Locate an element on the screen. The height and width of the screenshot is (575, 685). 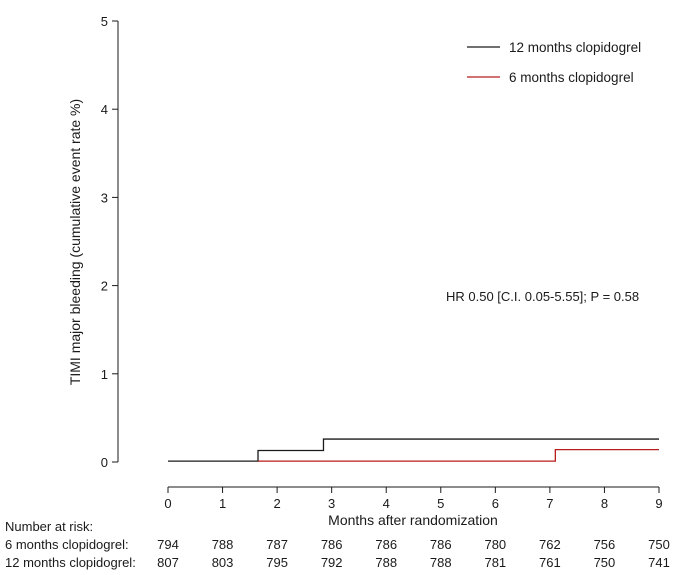
x-tick-label: 0 is located at coordinates (167, 503).